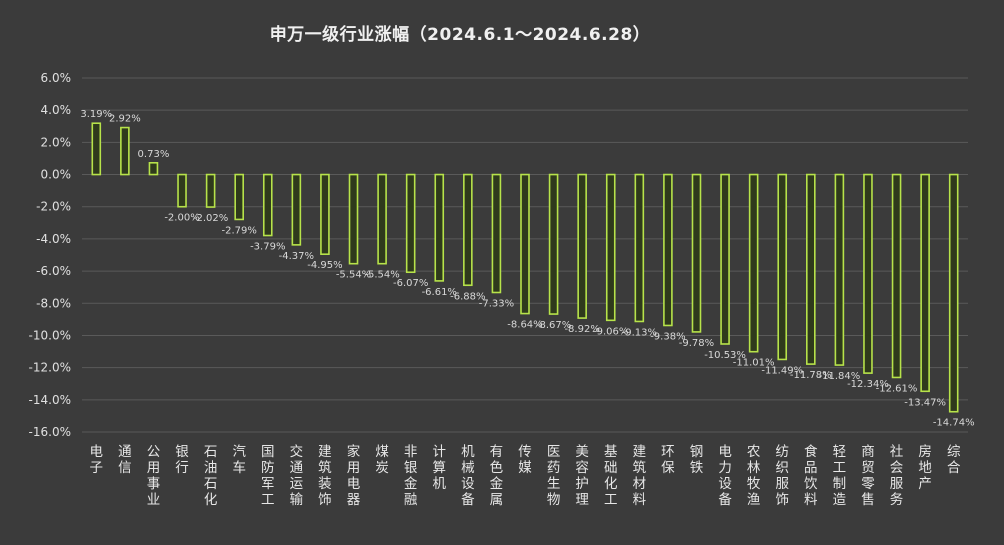 The image size is (1004, 545). What do you see at coordinates (181, 218) in the screenshot?
I see `data-label: -2.00%` at bounding box center [181, 218].